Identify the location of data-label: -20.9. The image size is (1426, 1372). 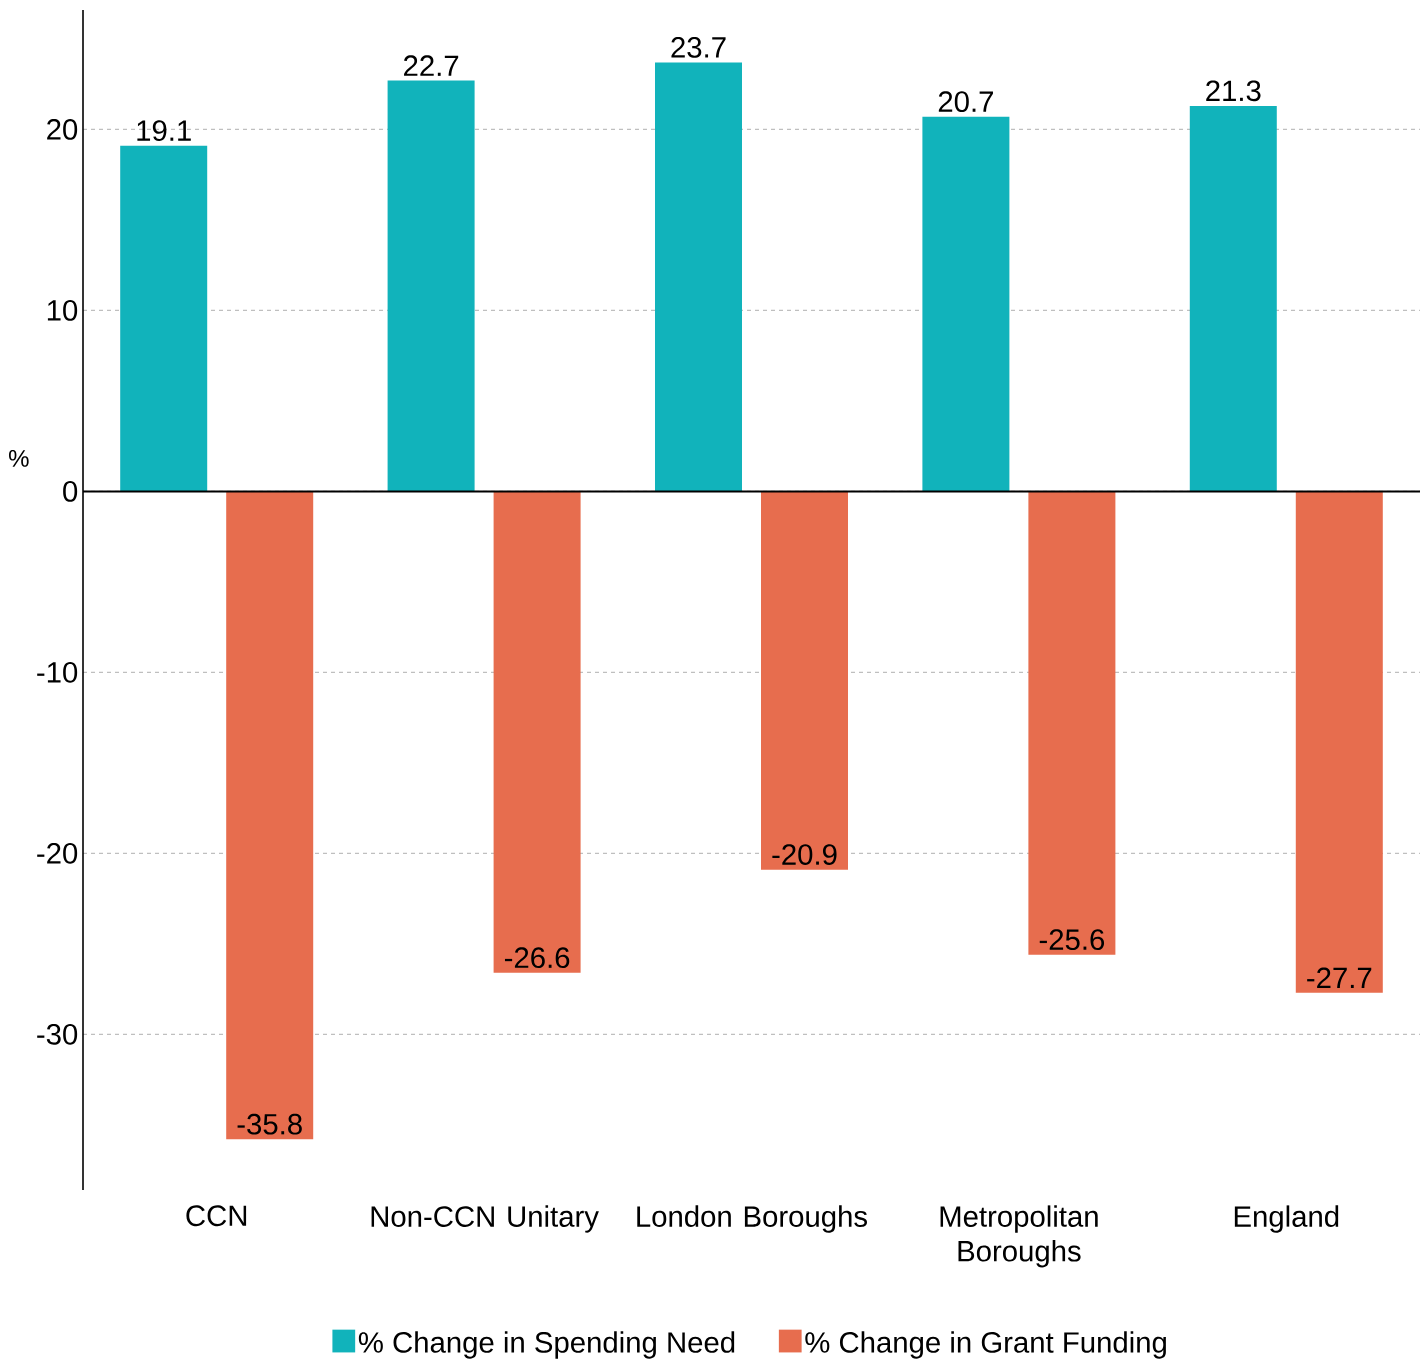
(804, 854).